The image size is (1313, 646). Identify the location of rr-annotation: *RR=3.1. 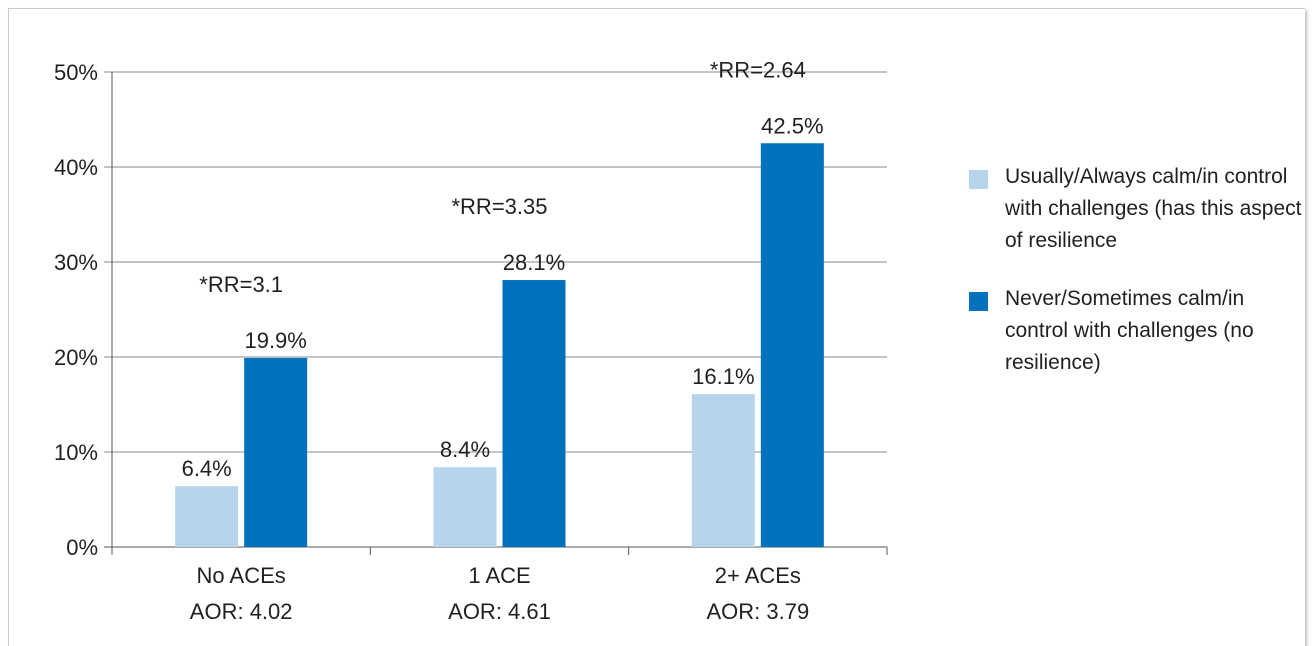
(241, 284).